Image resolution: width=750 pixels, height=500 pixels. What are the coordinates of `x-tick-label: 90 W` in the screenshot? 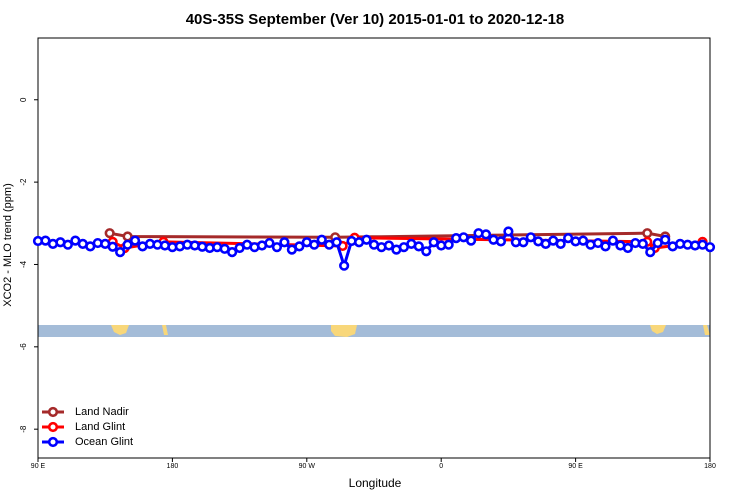 It's located at (307, 466).